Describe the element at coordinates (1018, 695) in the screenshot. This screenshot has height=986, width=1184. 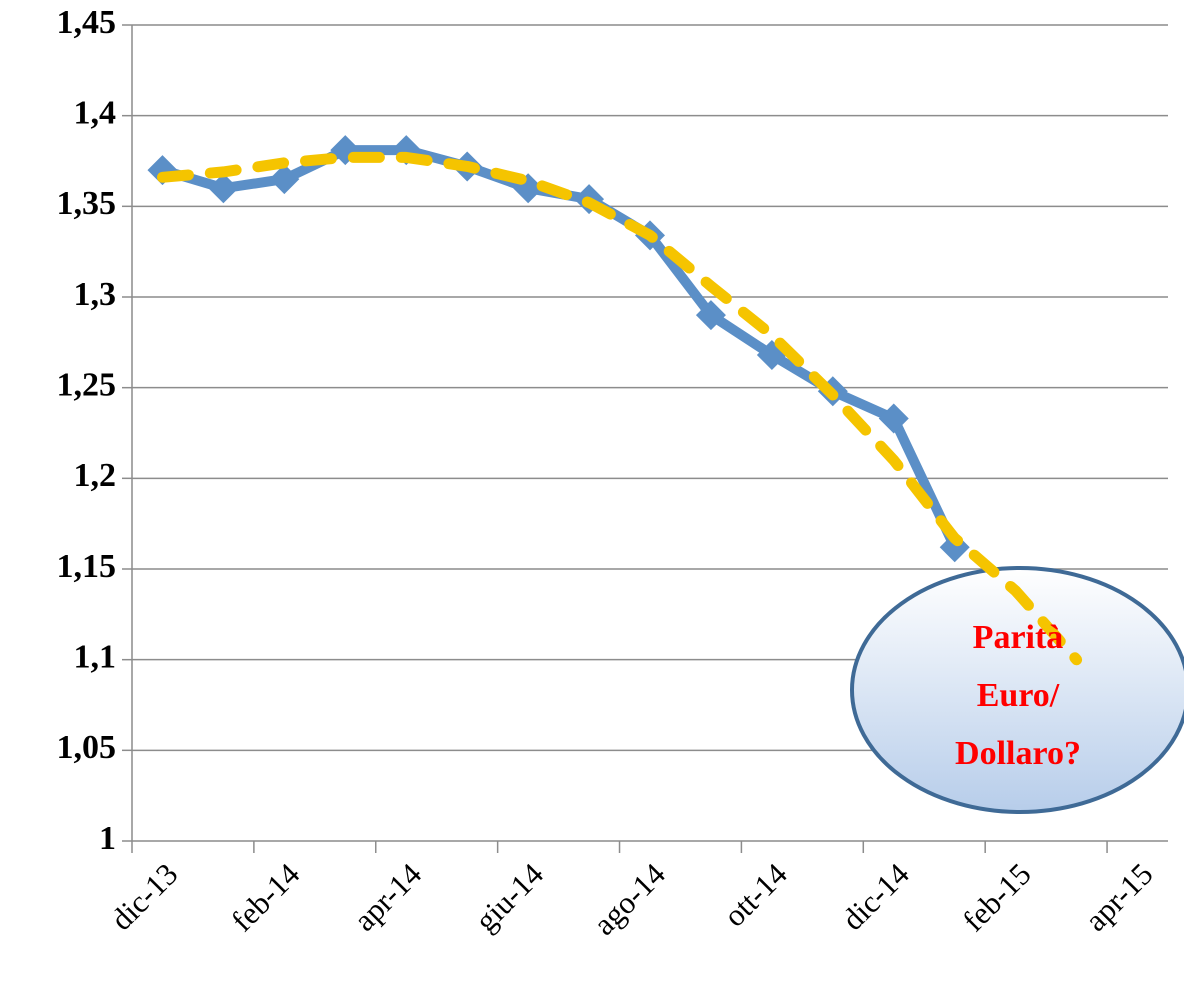
I see `annotation-text: Euro/` at that location.